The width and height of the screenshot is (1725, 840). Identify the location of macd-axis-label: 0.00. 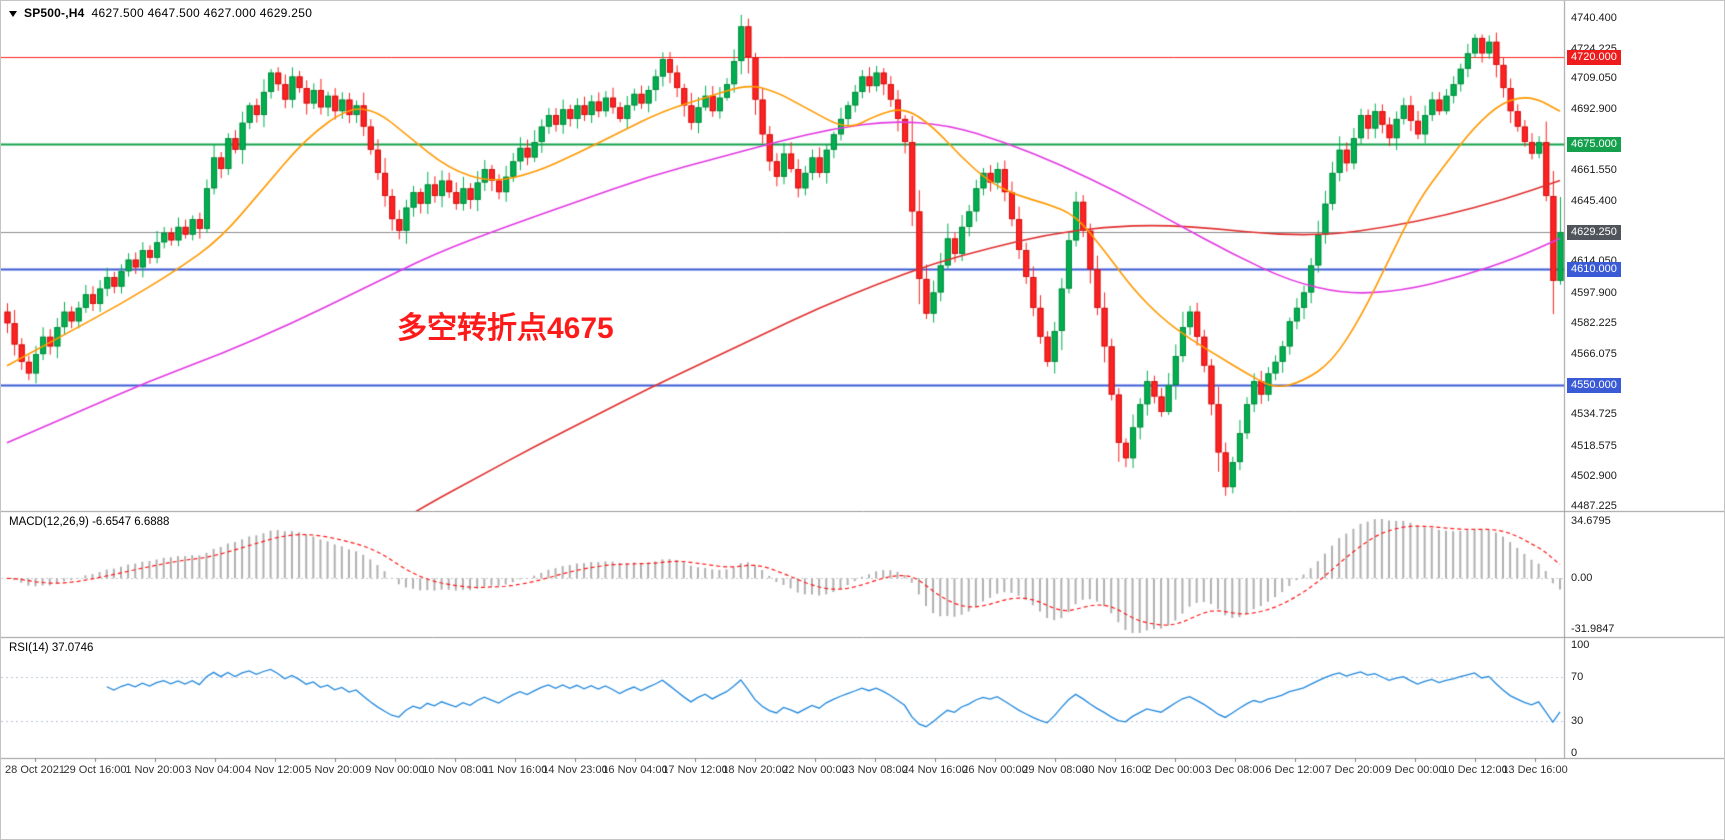
(1582, 578).